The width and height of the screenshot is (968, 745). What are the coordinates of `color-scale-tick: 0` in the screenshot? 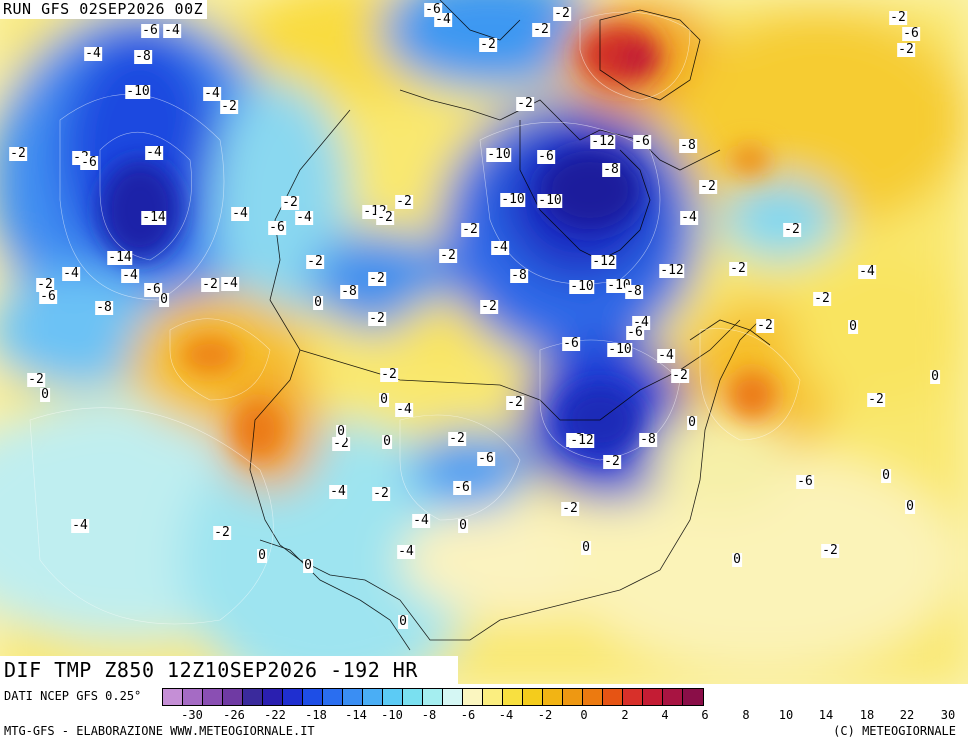 It's located at (584, 715).